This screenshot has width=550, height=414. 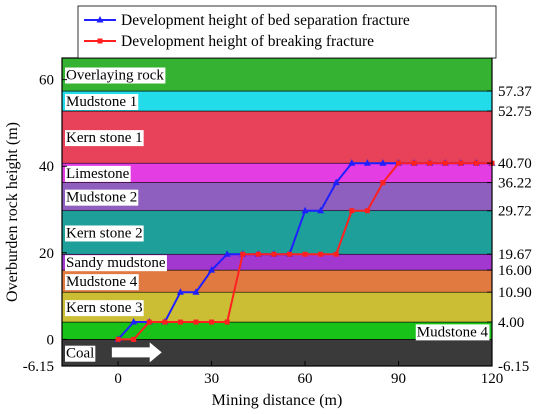 What do you see at coordinates (515, 293) in the screenshot?
I see `right-tick-label: 10.90` at bounding box center [515, 293].